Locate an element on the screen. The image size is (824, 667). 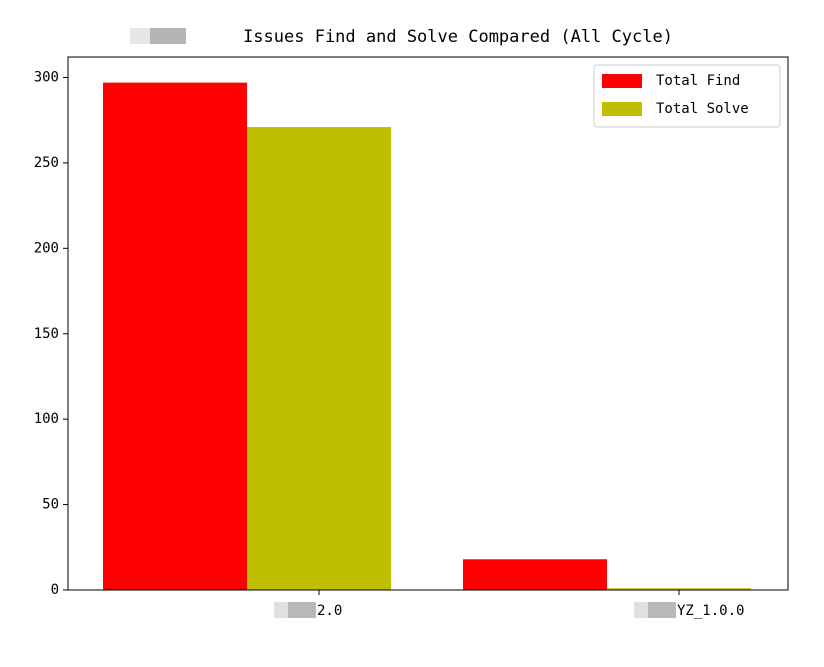
y-tick-label: 0 is located at coordinates (55, 590).